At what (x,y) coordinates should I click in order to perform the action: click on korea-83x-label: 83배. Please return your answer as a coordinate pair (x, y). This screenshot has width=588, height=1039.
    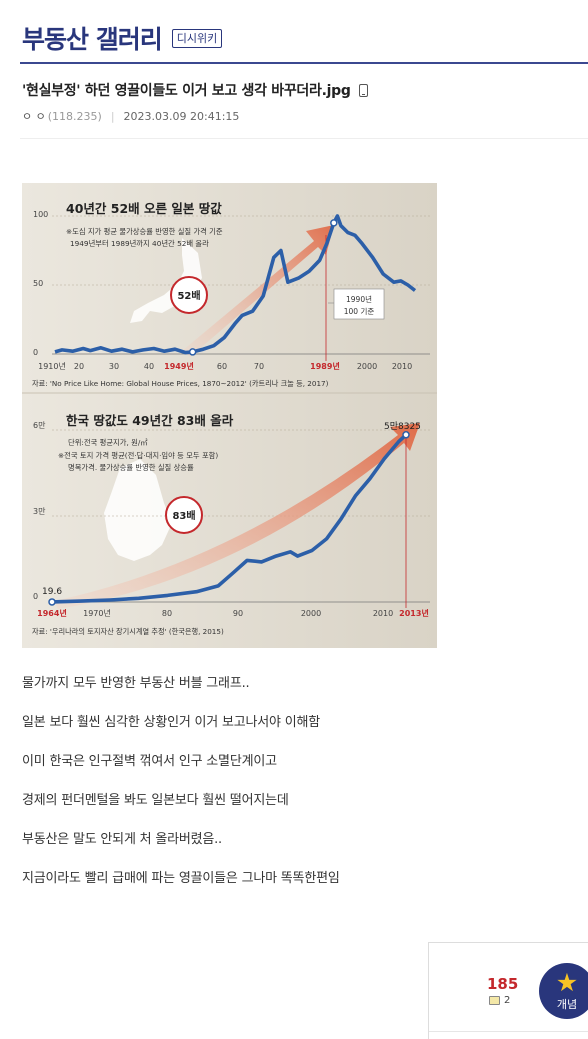
    Looking at the image, I should click on (183, 515).